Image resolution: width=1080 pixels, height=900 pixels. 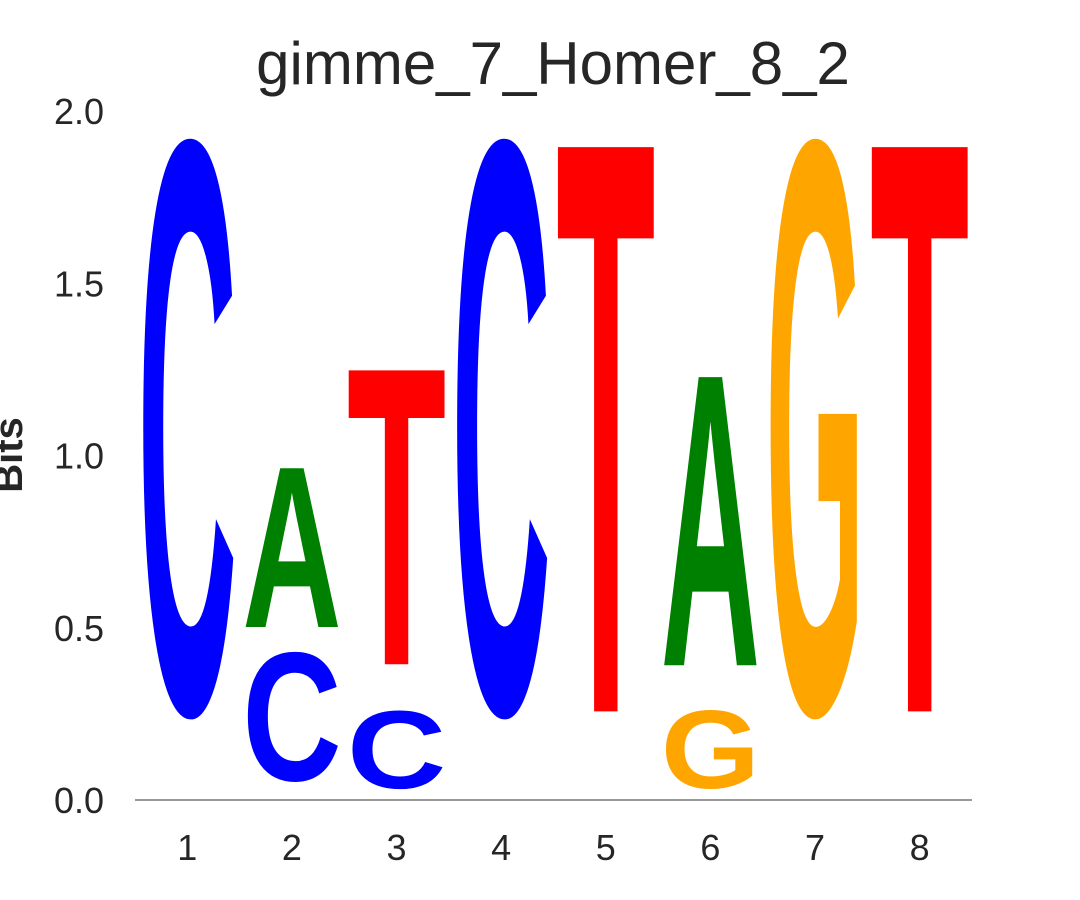 I want to click on y-tick-label: 1.0, so click(x=79, y=456).